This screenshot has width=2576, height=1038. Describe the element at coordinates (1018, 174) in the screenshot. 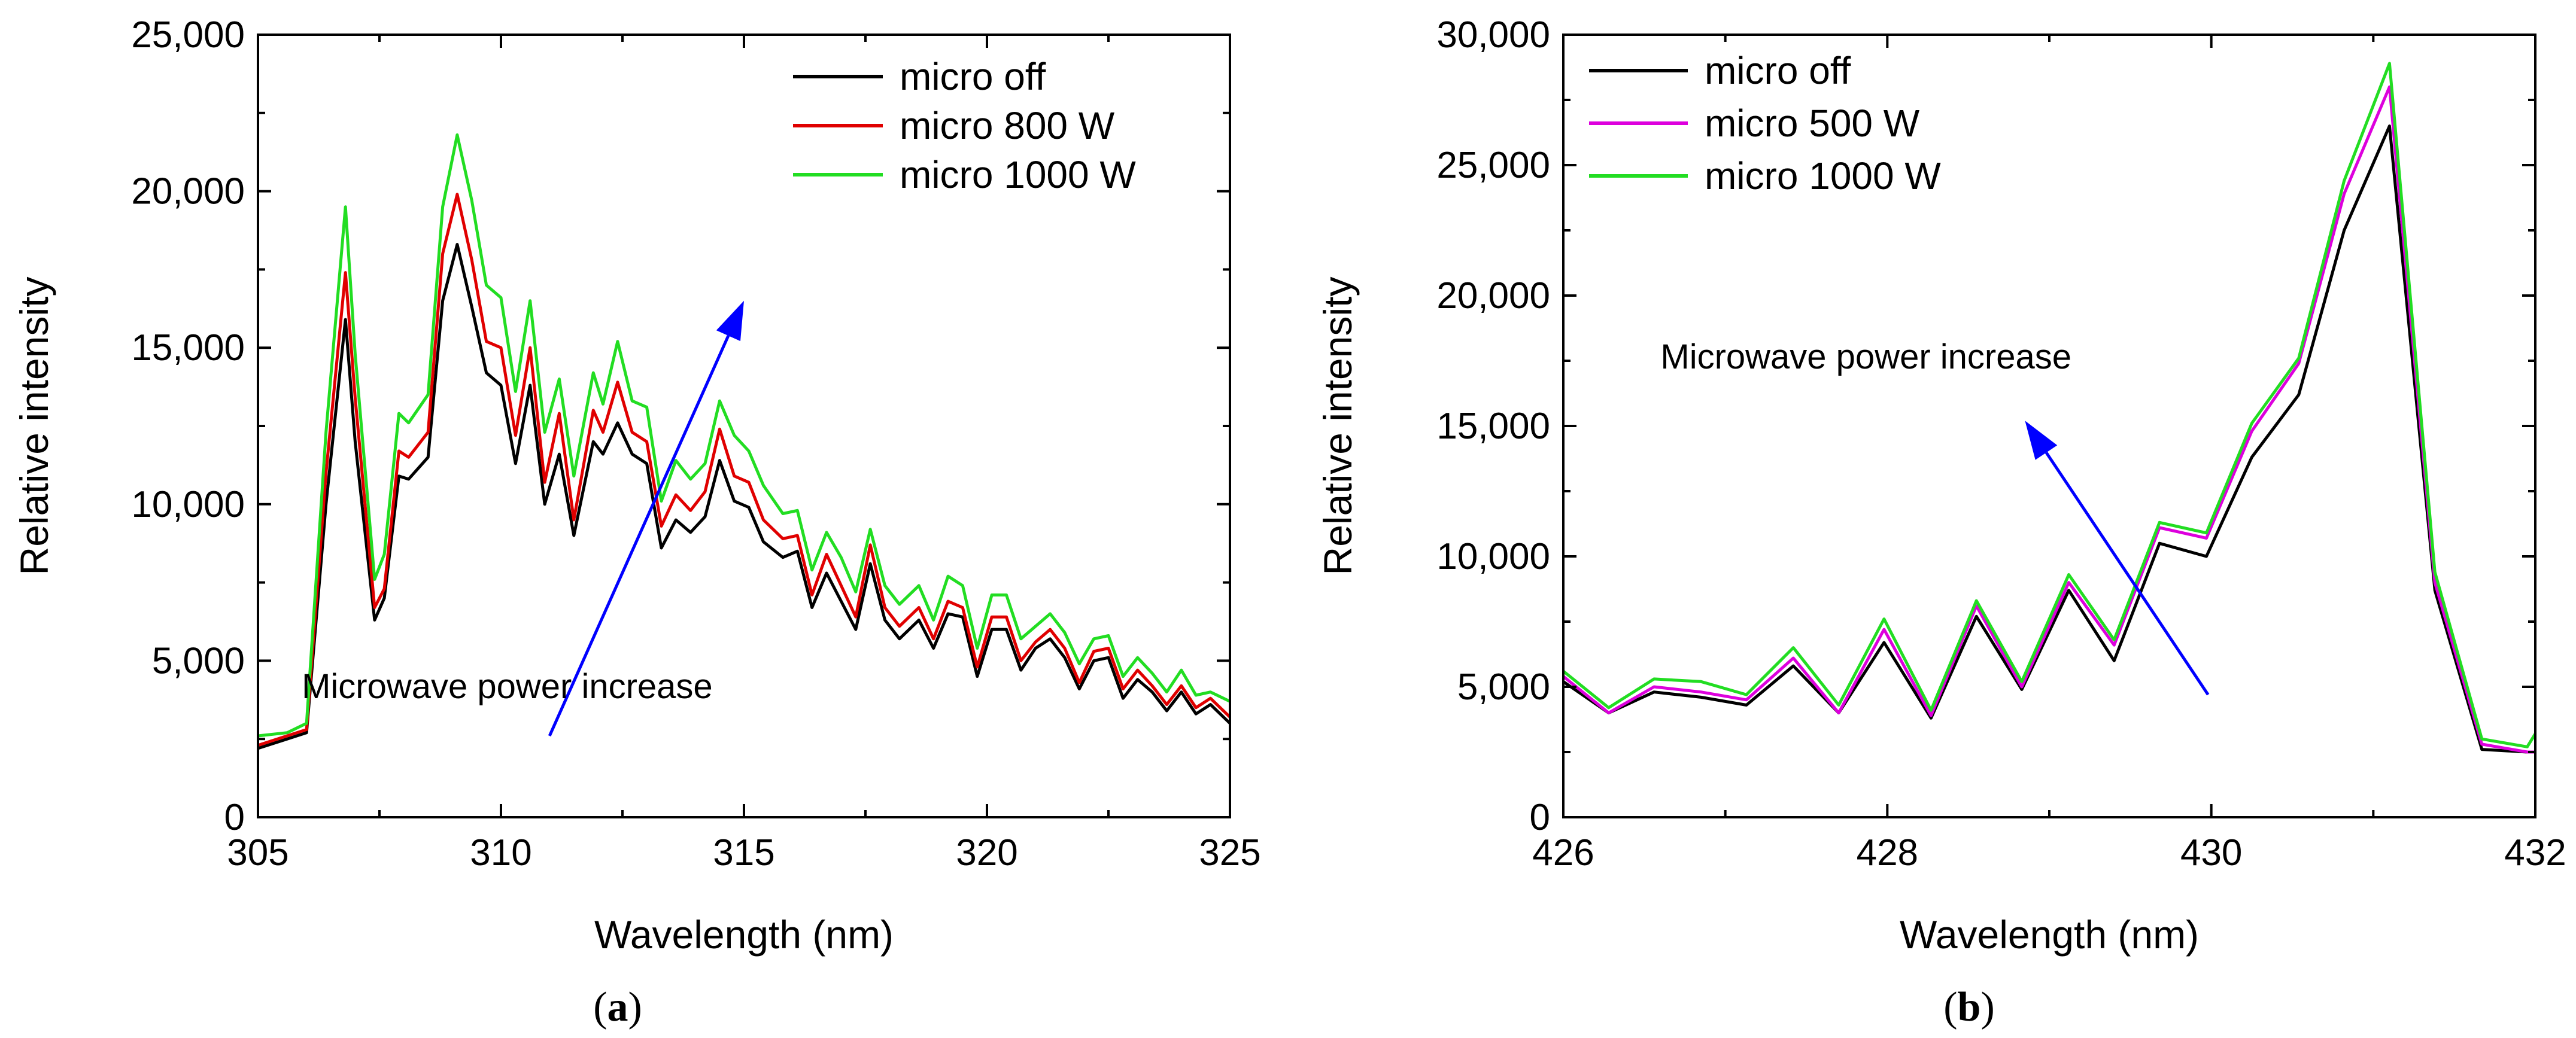

I see `panel-a-legend-label-2: micro 1000 W` at that location.